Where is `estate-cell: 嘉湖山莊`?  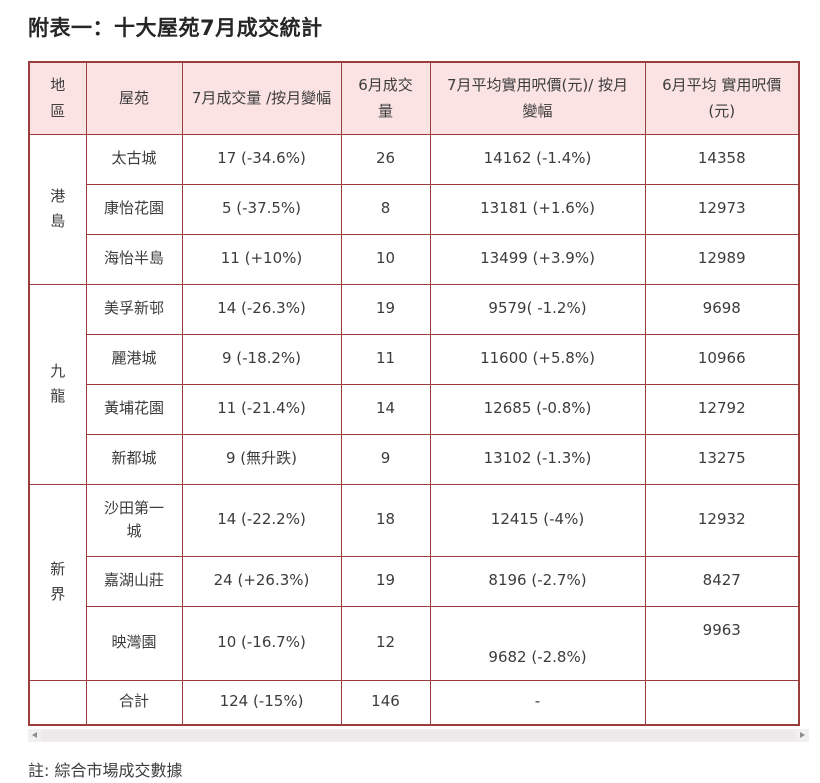
estate-cell: 嘉湖山莊 is located at coordinates (134, 581).